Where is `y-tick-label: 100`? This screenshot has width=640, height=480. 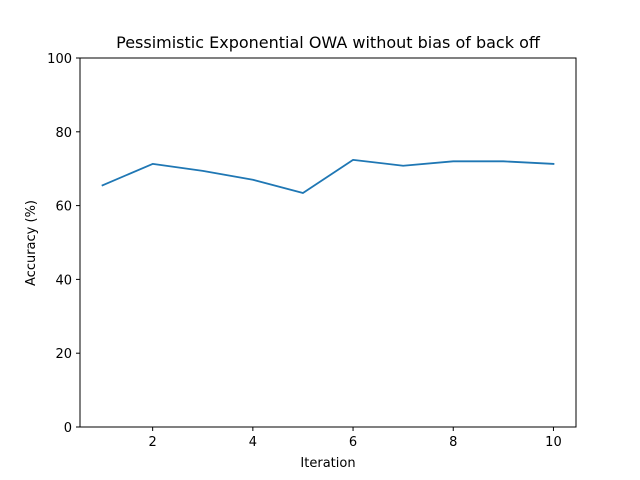 y-tick-label: 100 is located at coordinates (59, 59).